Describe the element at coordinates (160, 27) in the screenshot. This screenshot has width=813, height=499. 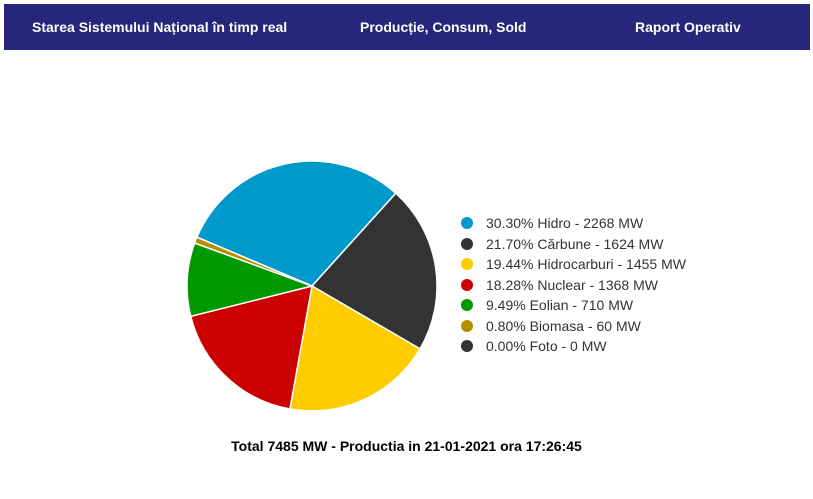
I see `nav-link-realtime-status: Starea Sistemului Național în timp real` at that location.